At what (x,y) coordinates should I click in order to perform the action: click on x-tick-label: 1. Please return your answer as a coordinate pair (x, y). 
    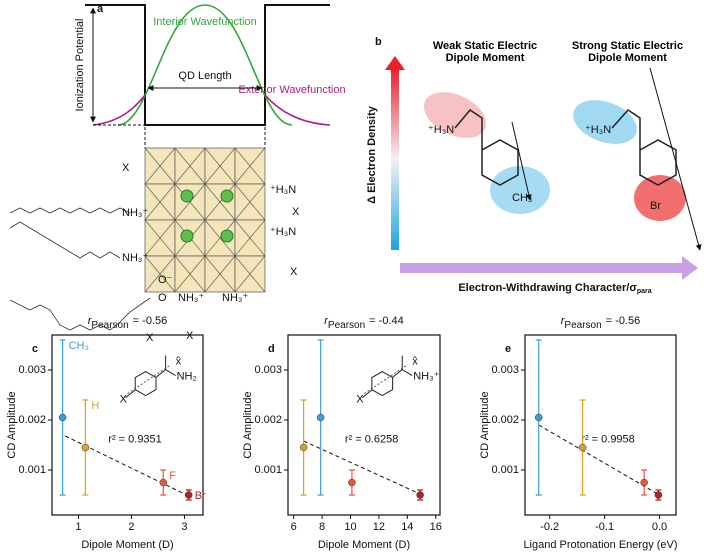
    Looking at the image, I should click on (78, 527).